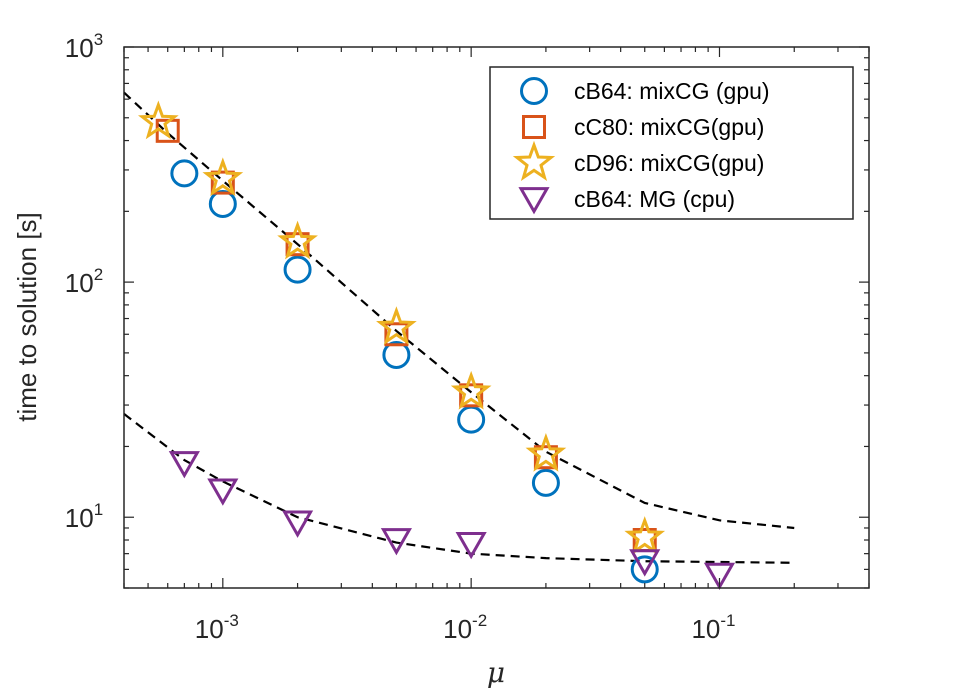 Image resolution: width=963 pixels, height=694 pixels. Describe the element at coordinates (672, 91) in the screenshot. I see `legend-label: cB64: mixCG (gpu)` at that location.